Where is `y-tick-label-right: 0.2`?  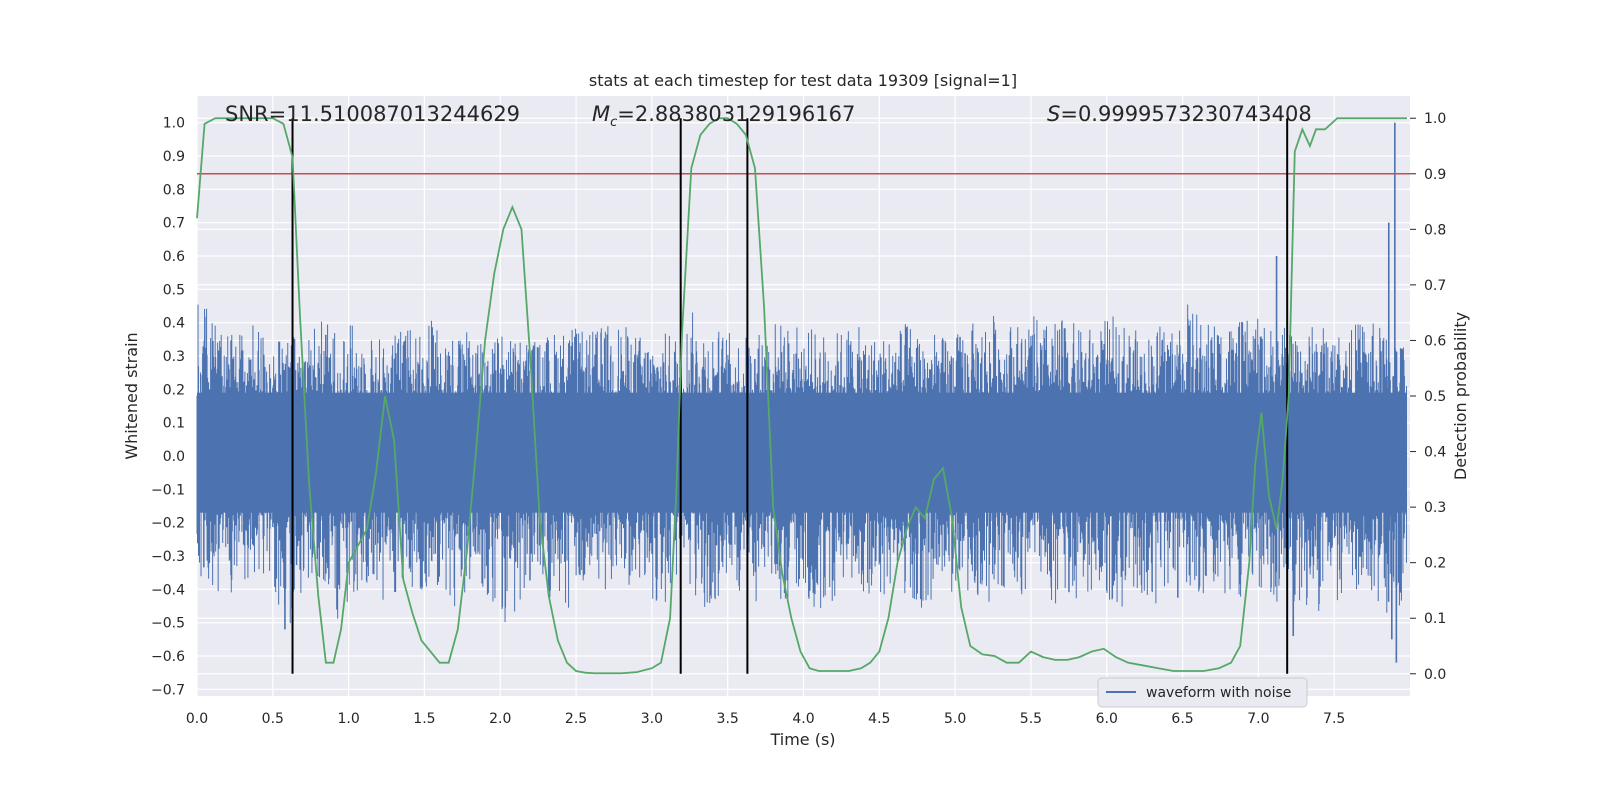 y-tick-label-right: 0.2 is located at coordinates (1435, 564).